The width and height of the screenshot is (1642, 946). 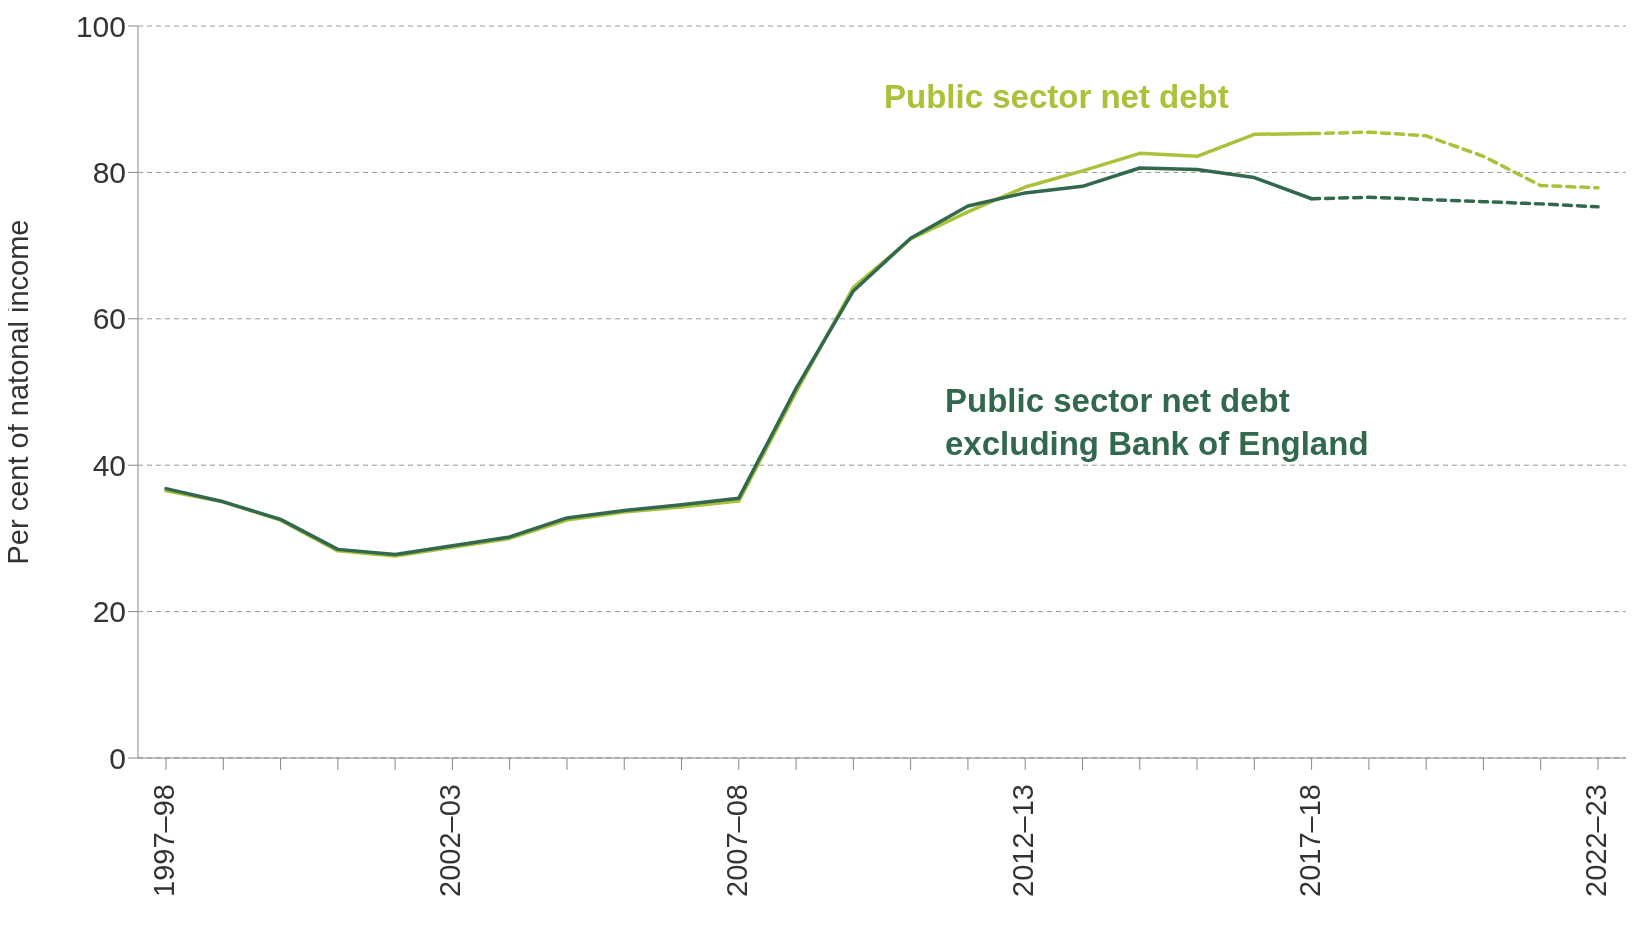 I want to click on series-label: Public sector net debt, so click(x=1057, y=97).